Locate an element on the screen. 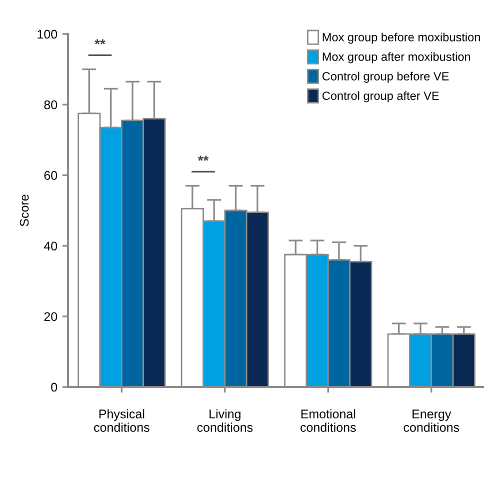  legend-label: Mox group before moxibustion is located at coordinates (401, 38).